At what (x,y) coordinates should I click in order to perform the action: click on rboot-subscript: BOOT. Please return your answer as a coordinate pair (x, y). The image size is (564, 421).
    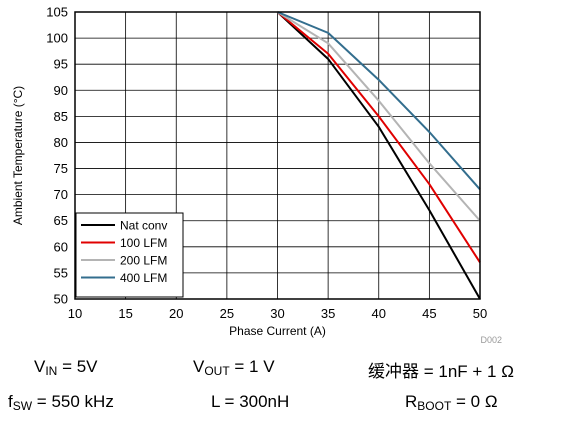
    Looking at the image, I should click on (434, 406).